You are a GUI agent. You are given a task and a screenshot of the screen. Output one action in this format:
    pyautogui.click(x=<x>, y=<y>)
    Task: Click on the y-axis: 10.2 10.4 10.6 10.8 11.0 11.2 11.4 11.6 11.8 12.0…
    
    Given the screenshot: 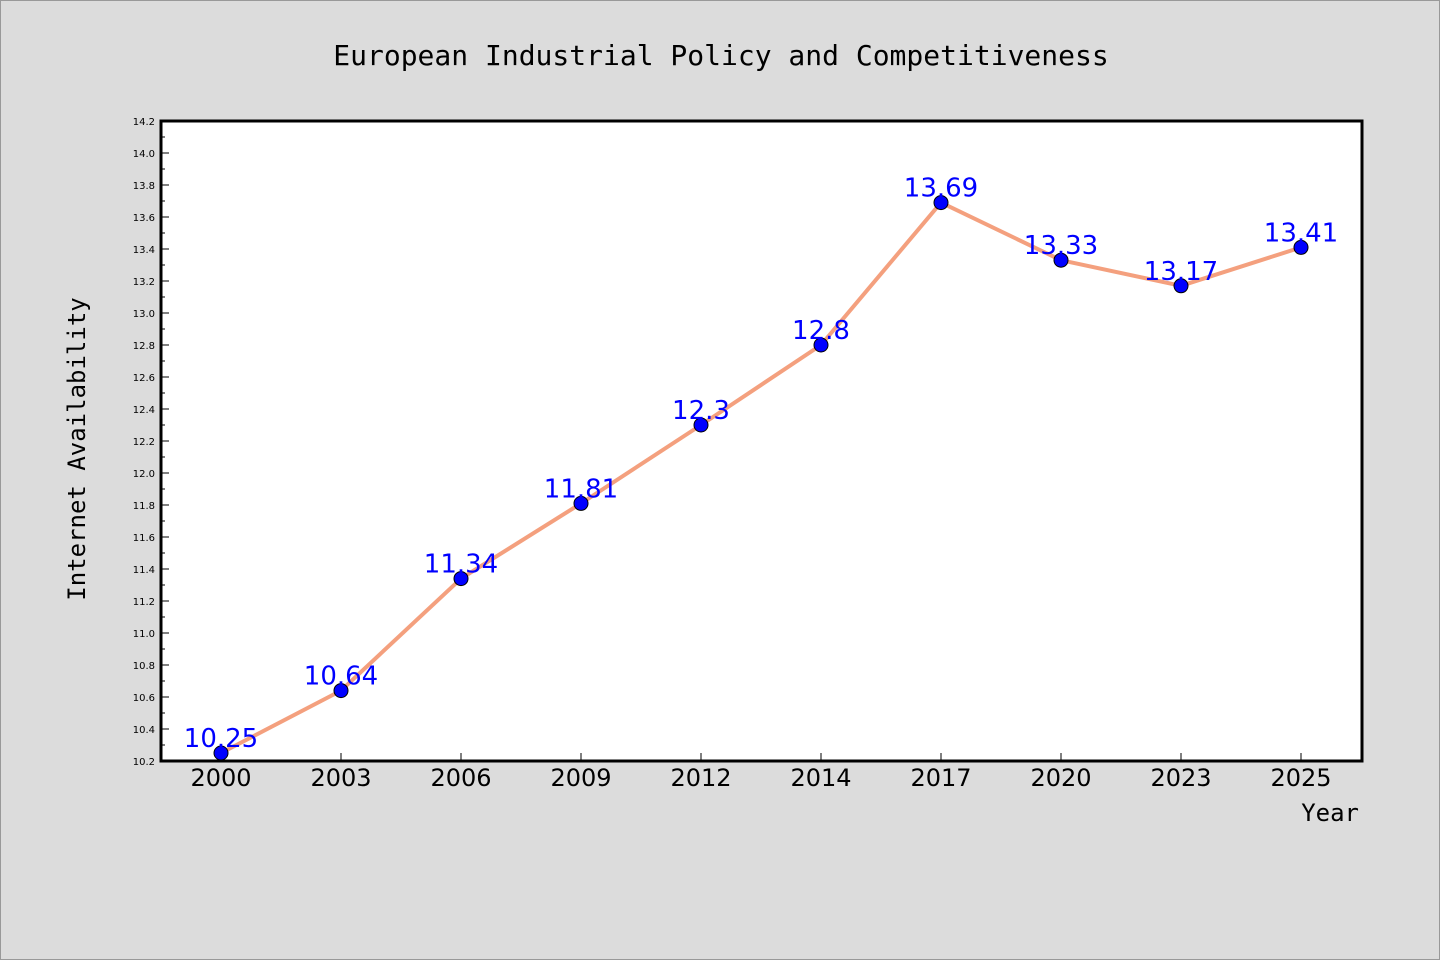 What is the action you would take?
    pyautogui.click(x=151, y=442)
    